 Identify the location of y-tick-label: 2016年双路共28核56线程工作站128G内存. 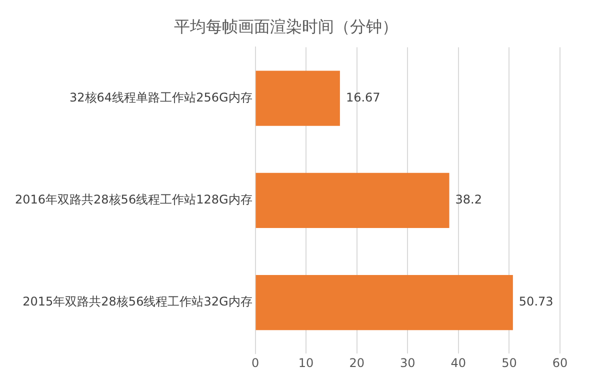
(133, 199).